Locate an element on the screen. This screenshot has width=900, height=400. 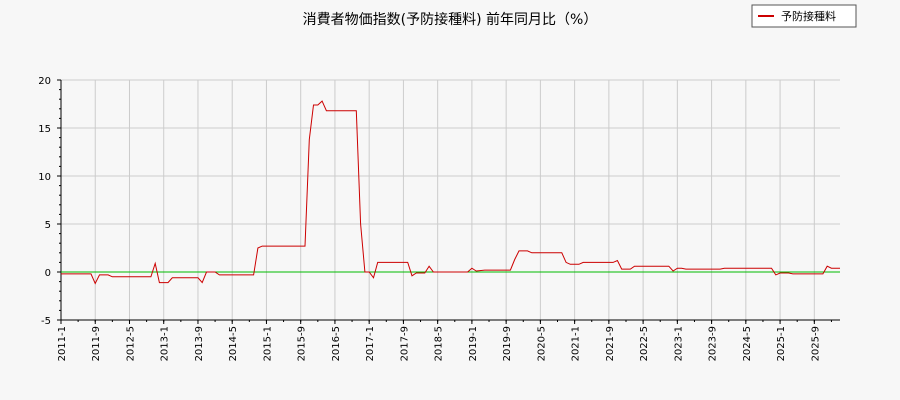
x-tick-label: 2024-5 is located at coordinates (747, 343).